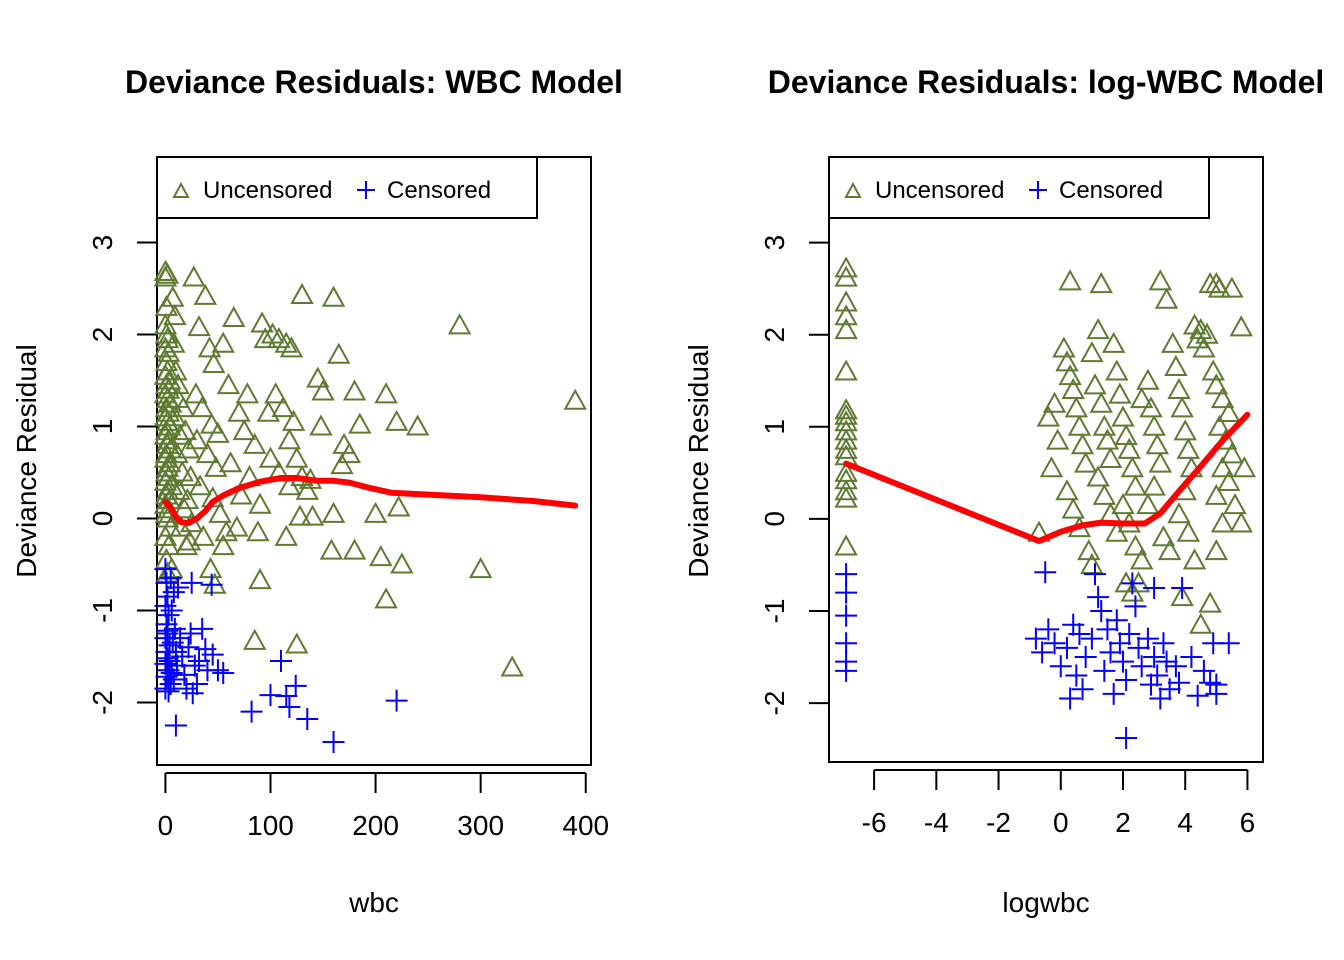 The width and height of the screenshot is (1344, 960). Describe the element at coordinates (774, 335) in the screenshot. I see `y-tick-label: 2` at that location.